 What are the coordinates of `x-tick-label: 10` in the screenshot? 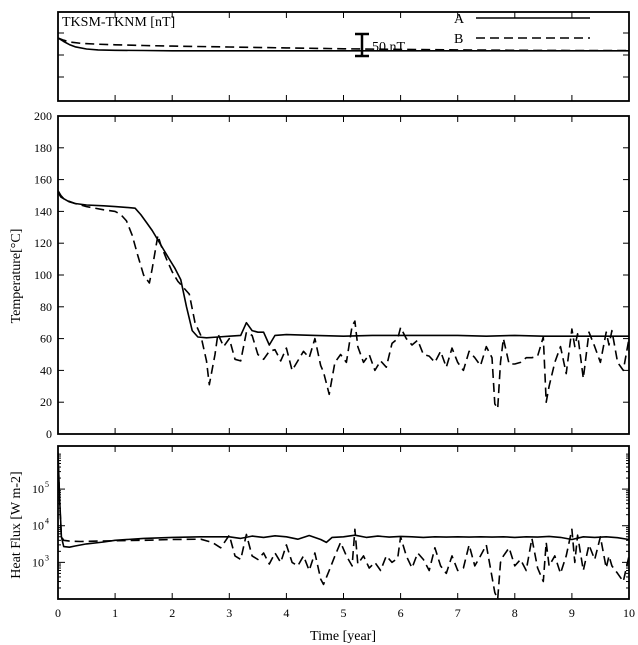 It's located at (629, 613).